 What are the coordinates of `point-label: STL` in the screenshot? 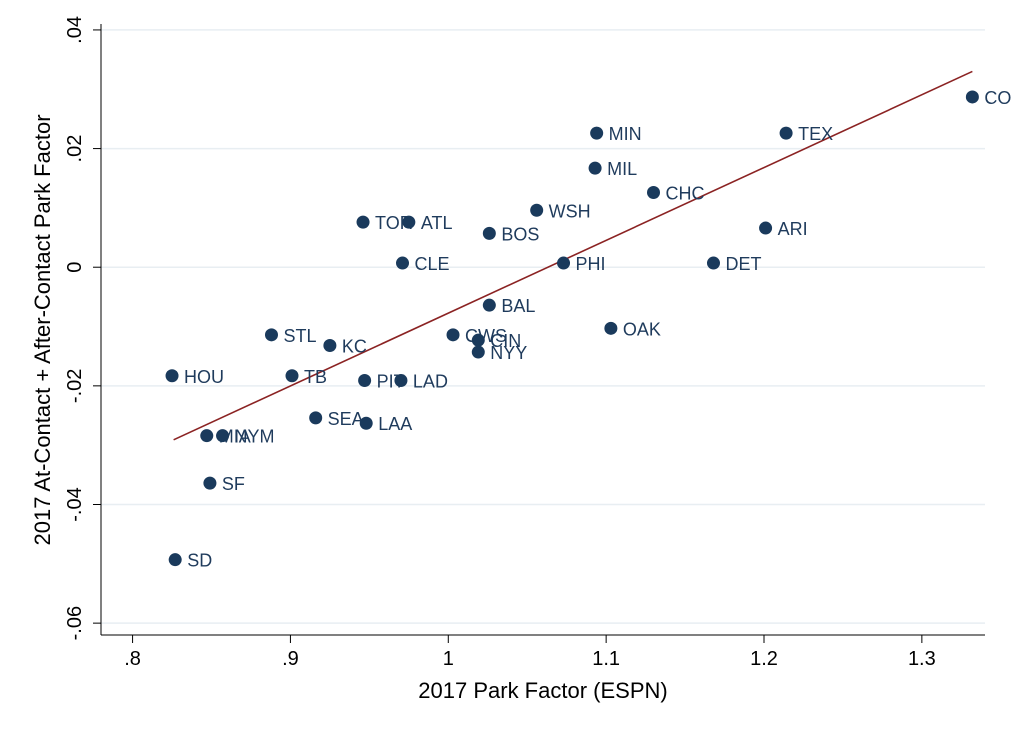 It's located at (299, 336).